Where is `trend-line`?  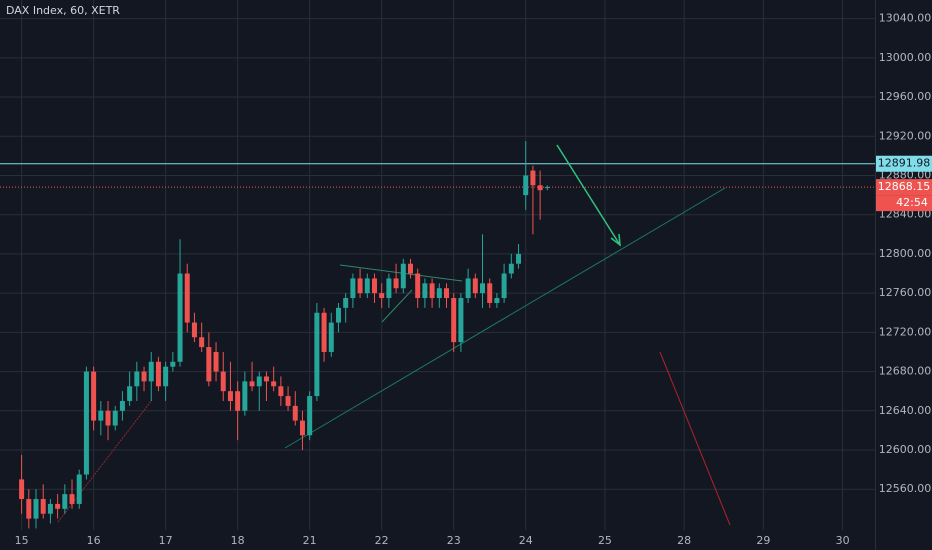
trend-line is located at coordinates (695, 438).